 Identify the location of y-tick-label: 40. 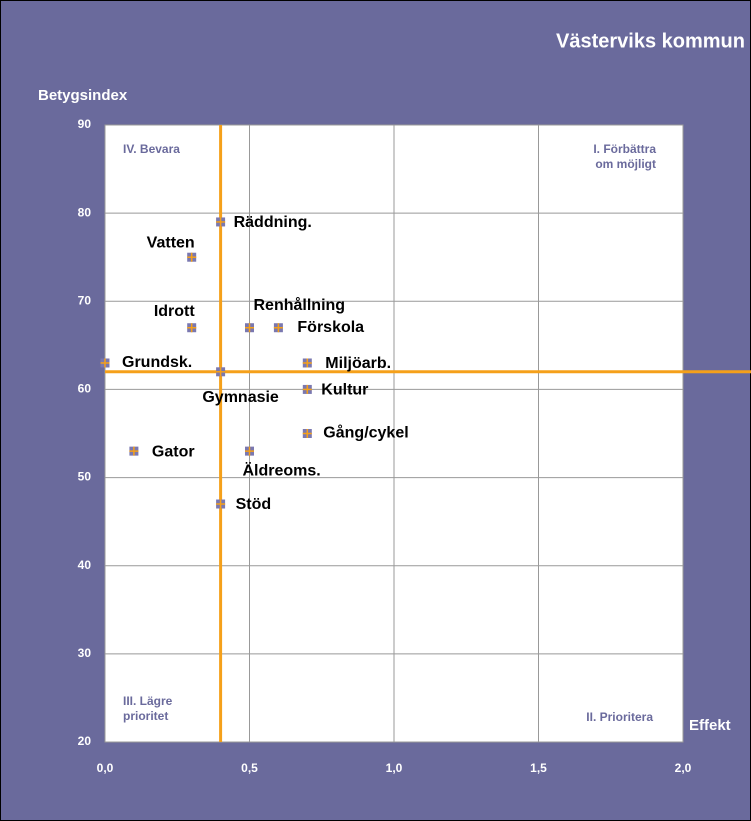
(85, 565).